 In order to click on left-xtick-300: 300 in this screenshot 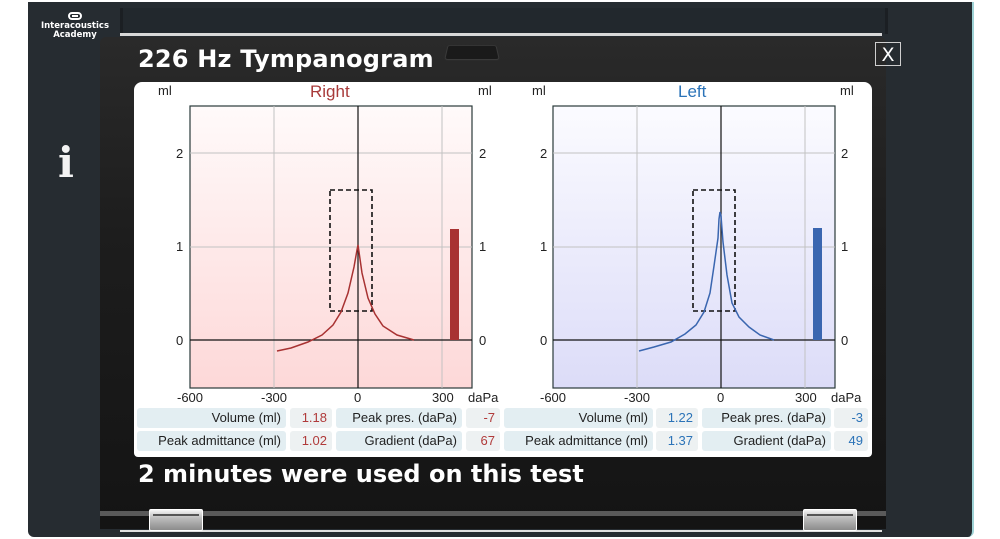, I will do `click(806, 397)`.